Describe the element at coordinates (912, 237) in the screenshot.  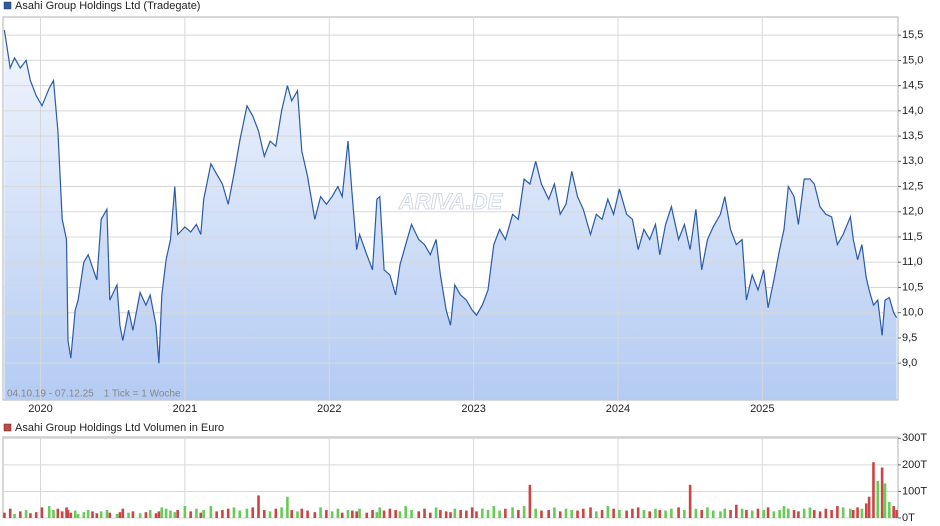
I see `y-tick-label: 11,5` at that location.